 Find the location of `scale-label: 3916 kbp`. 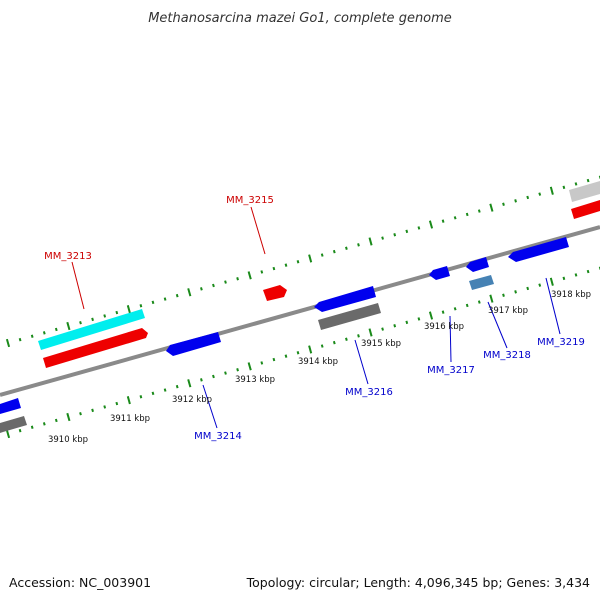

scale-label: 3916 kbp is located at coordinates (444, 327).